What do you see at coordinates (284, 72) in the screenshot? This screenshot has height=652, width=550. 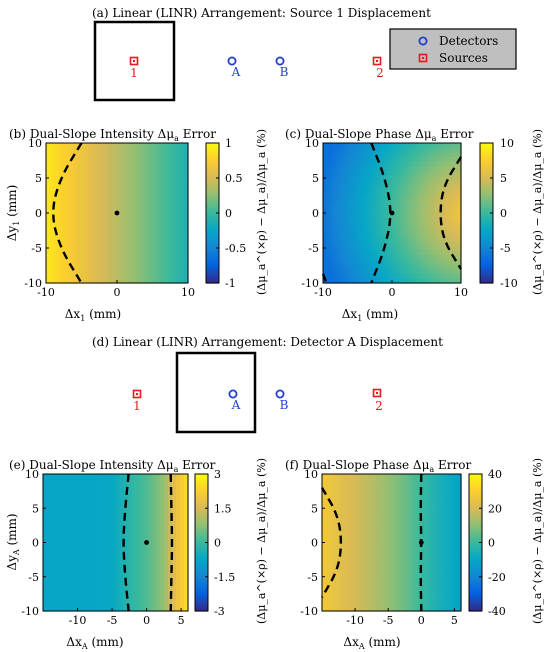 I see `detector-b-label: B` at bounding box center [284, 72].